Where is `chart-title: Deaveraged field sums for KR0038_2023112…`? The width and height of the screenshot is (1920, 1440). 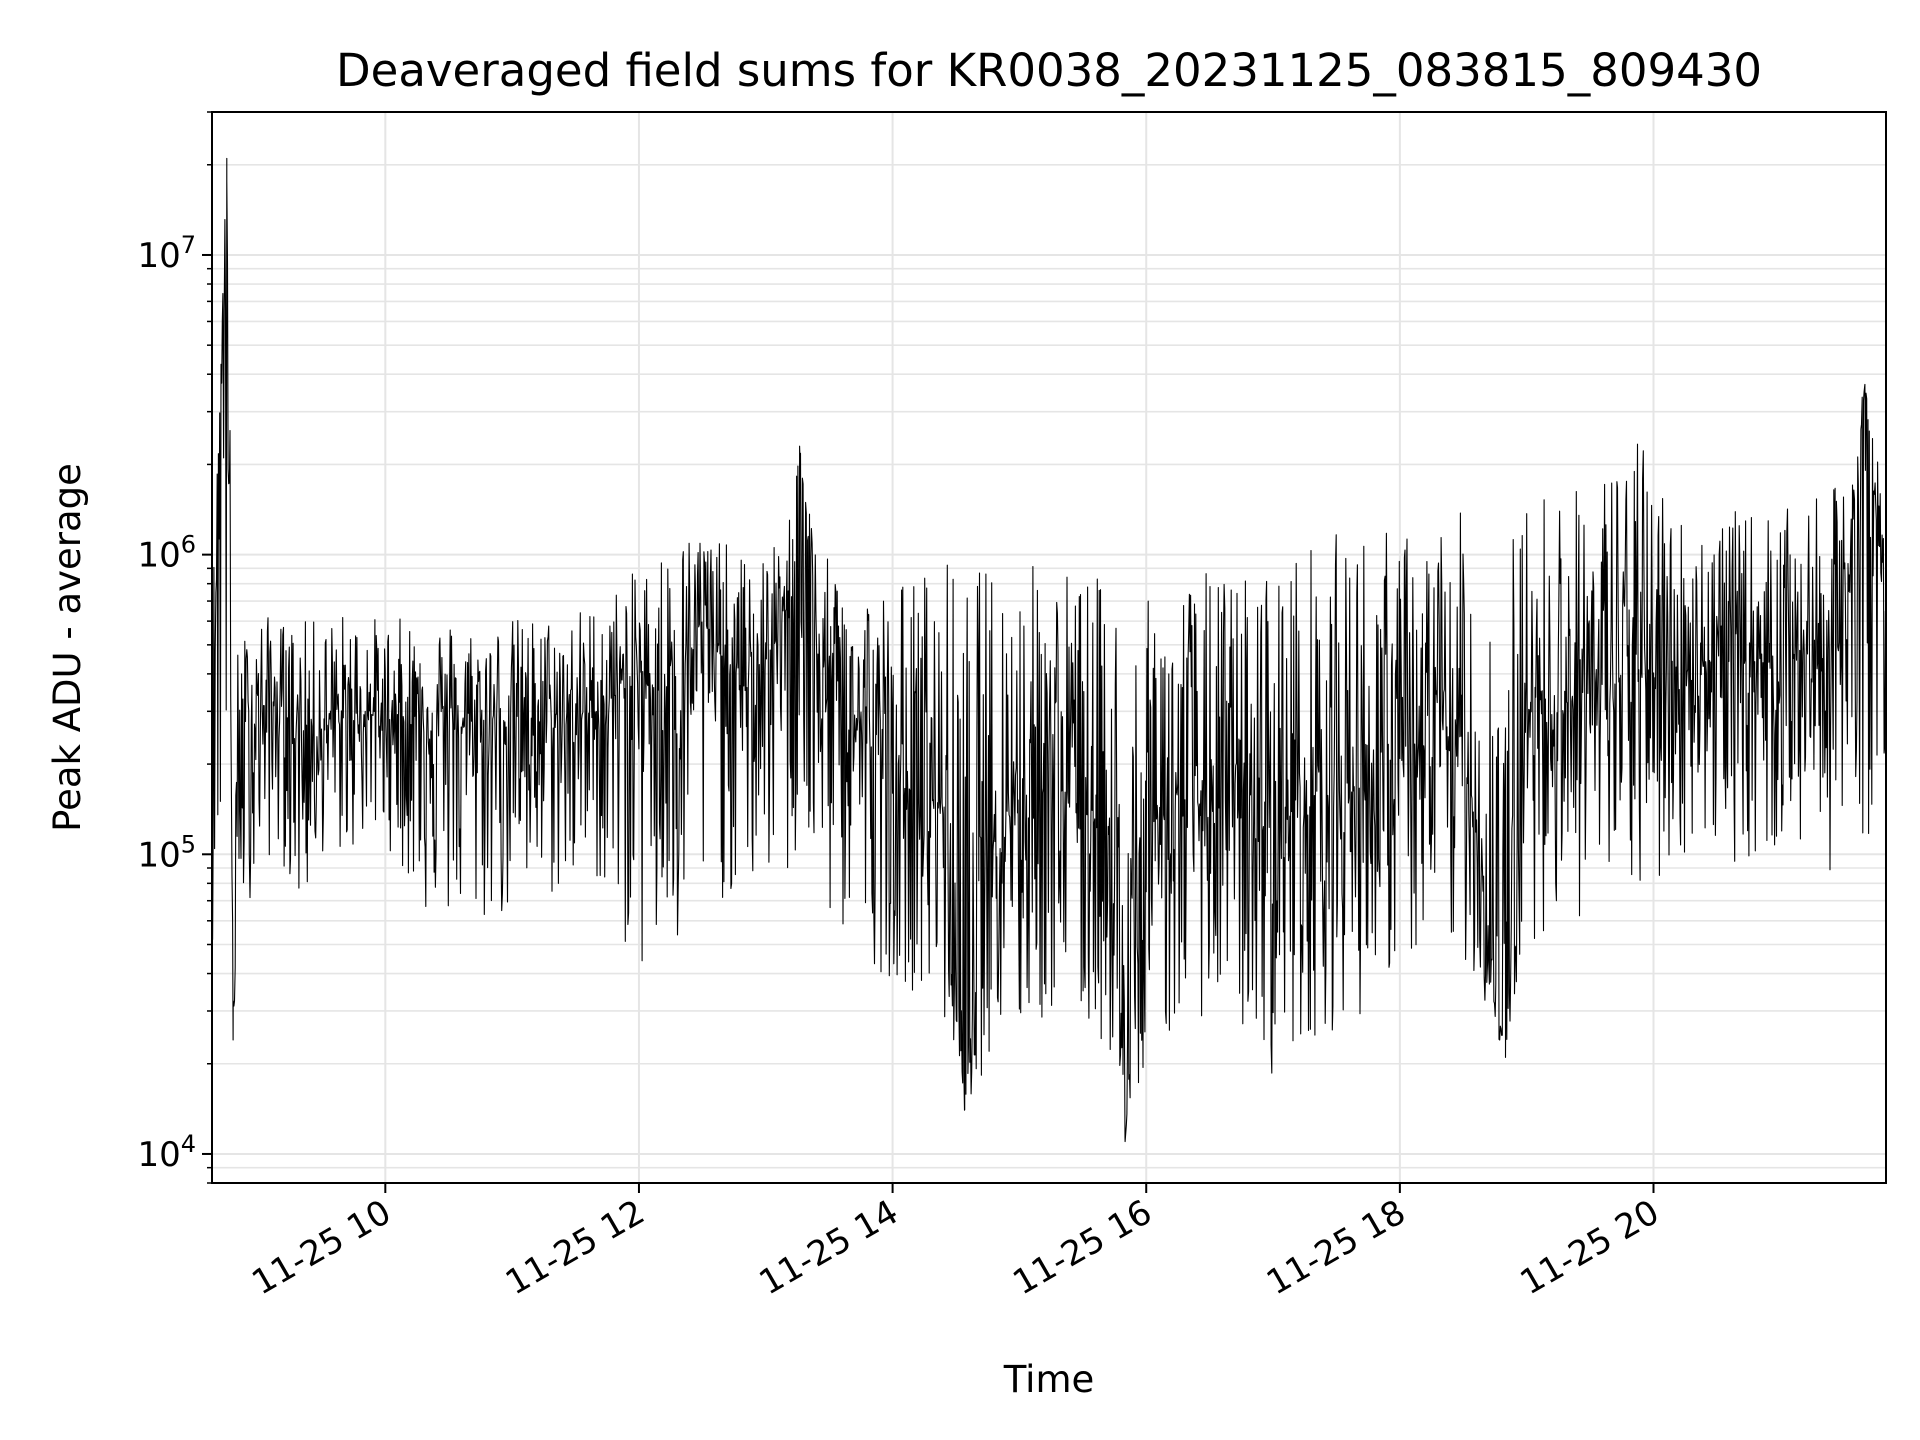
chart-title: Deaveraged field sums for KR0038_2023112… is located at coordinates (1049, 70).